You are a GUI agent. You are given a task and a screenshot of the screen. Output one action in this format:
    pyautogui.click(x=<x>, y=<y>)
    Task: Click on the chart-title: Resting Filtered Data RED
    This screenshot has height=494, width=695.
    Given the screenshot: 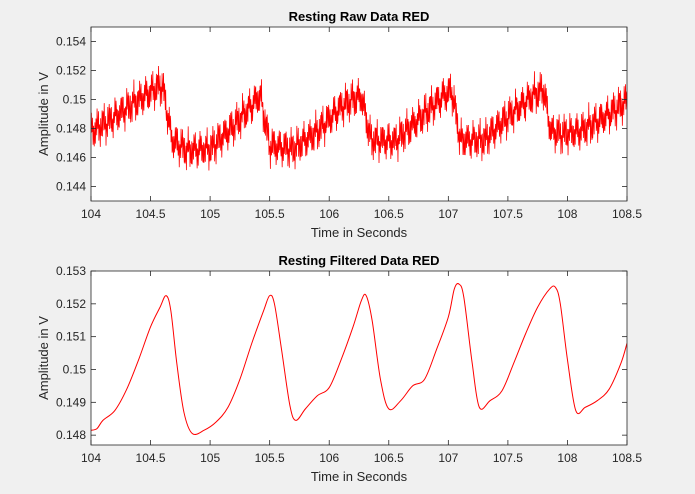 What is the action you would take?
    pyautogui.click(x=358, y=260)
    